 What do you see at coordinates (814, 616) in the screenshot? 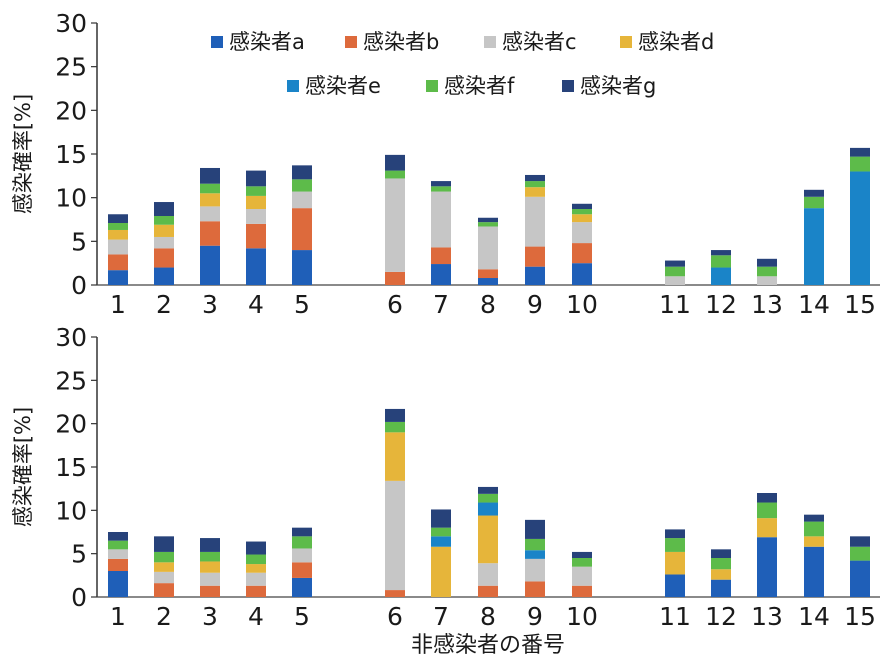
I see `x-tick-label: 14` at bounding box center [814, 616].